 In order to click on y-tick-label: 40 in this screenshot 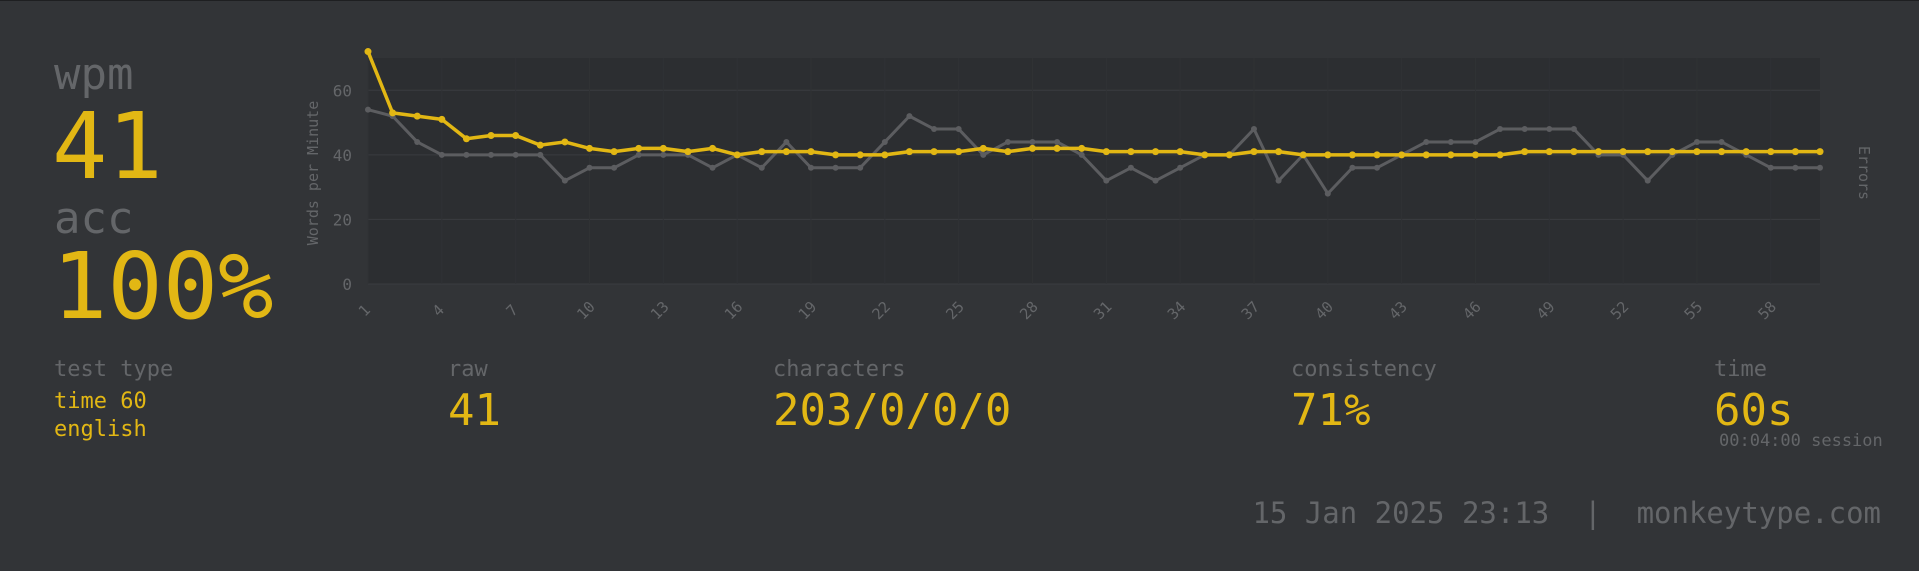, I will do `click(342, 155)`.